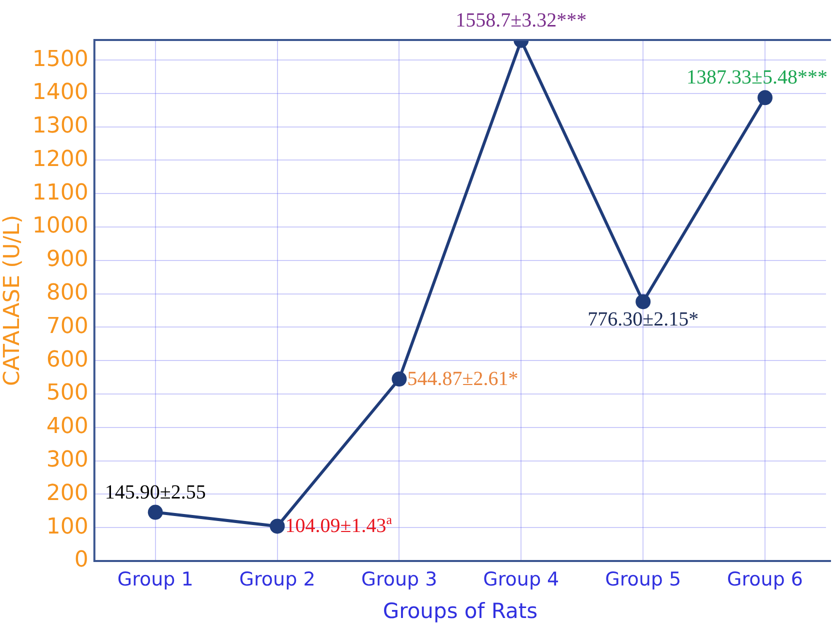  What do you see at coordinates (81, 560) in the screenshot?
I see `y-tick-label: 0` at bounding box center [81, 560].